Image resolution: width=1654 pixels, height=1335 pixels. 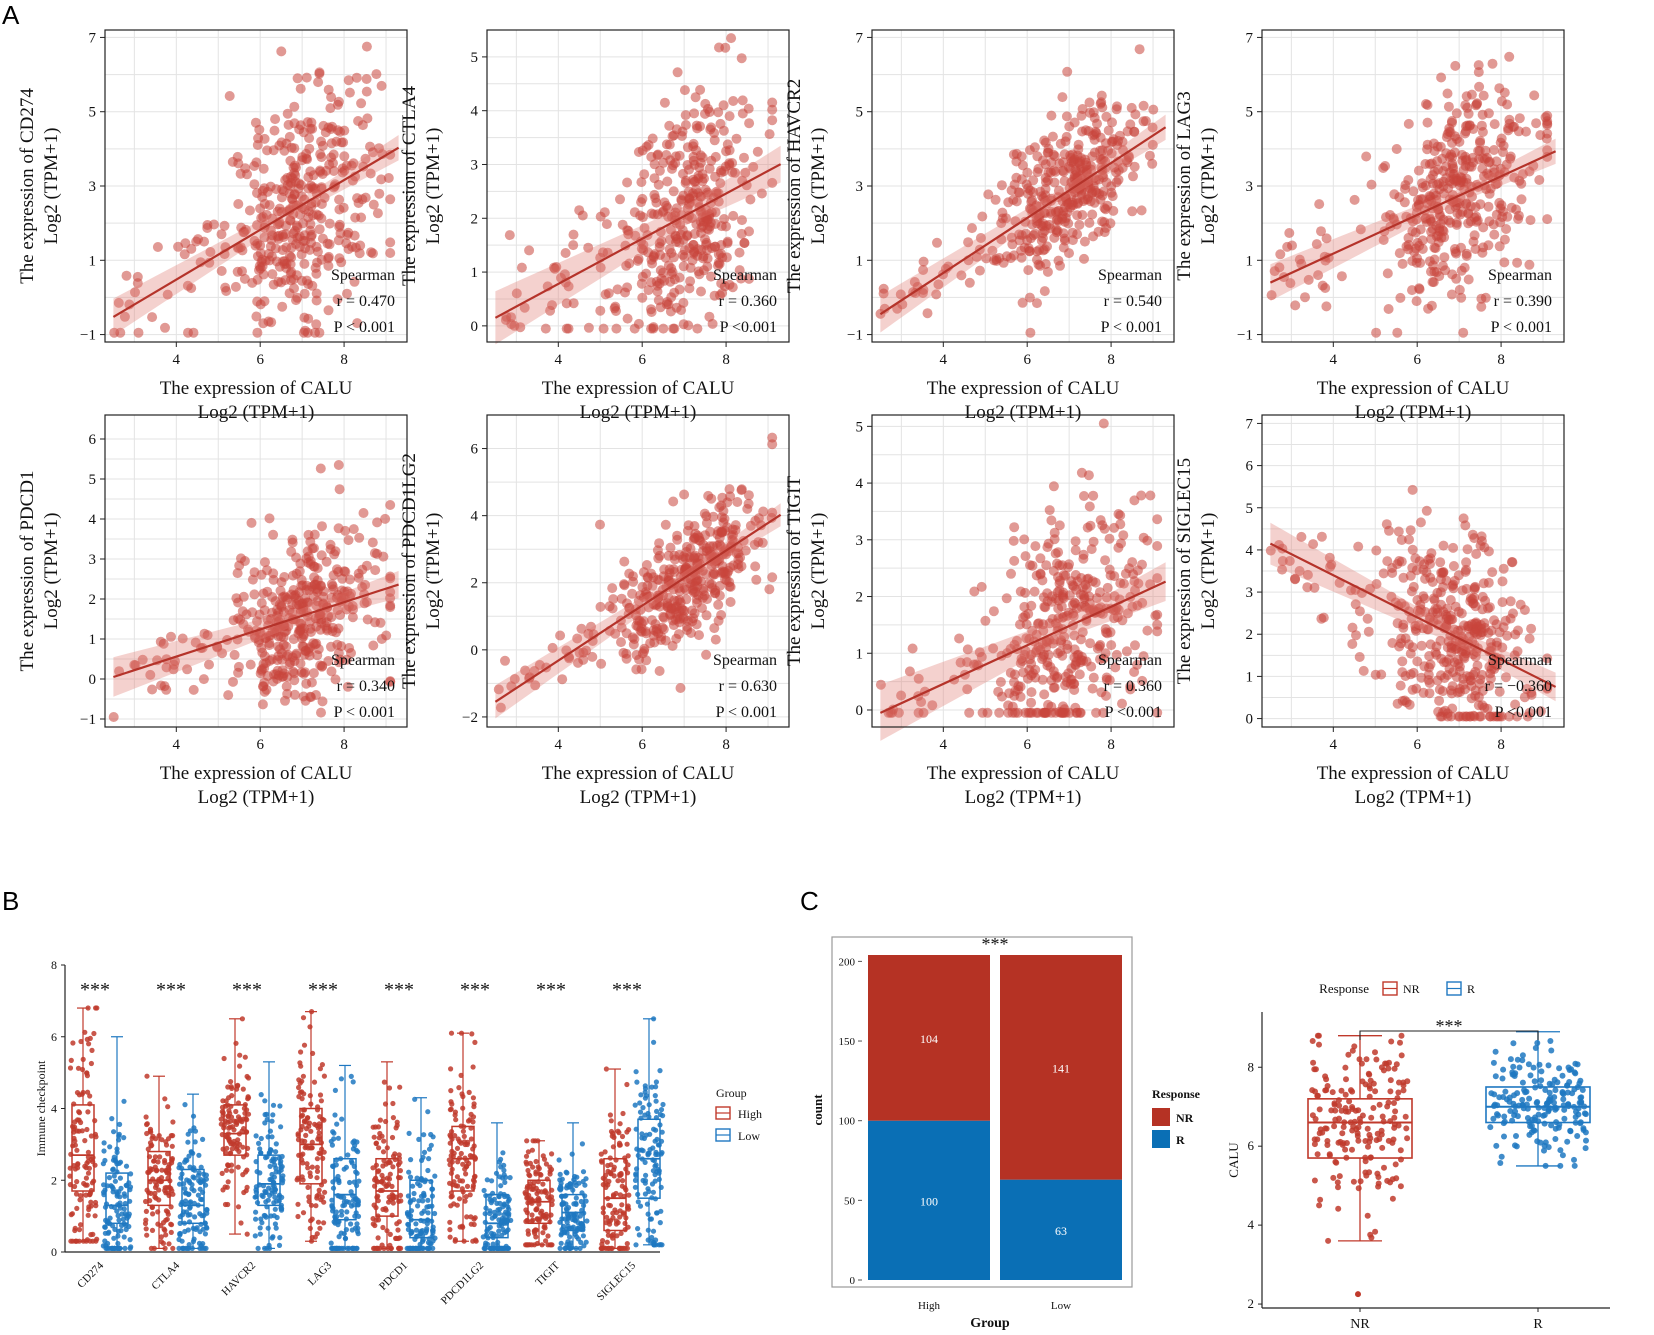 I want to click on y-tick-label: 0, so click(x=475, y=651).